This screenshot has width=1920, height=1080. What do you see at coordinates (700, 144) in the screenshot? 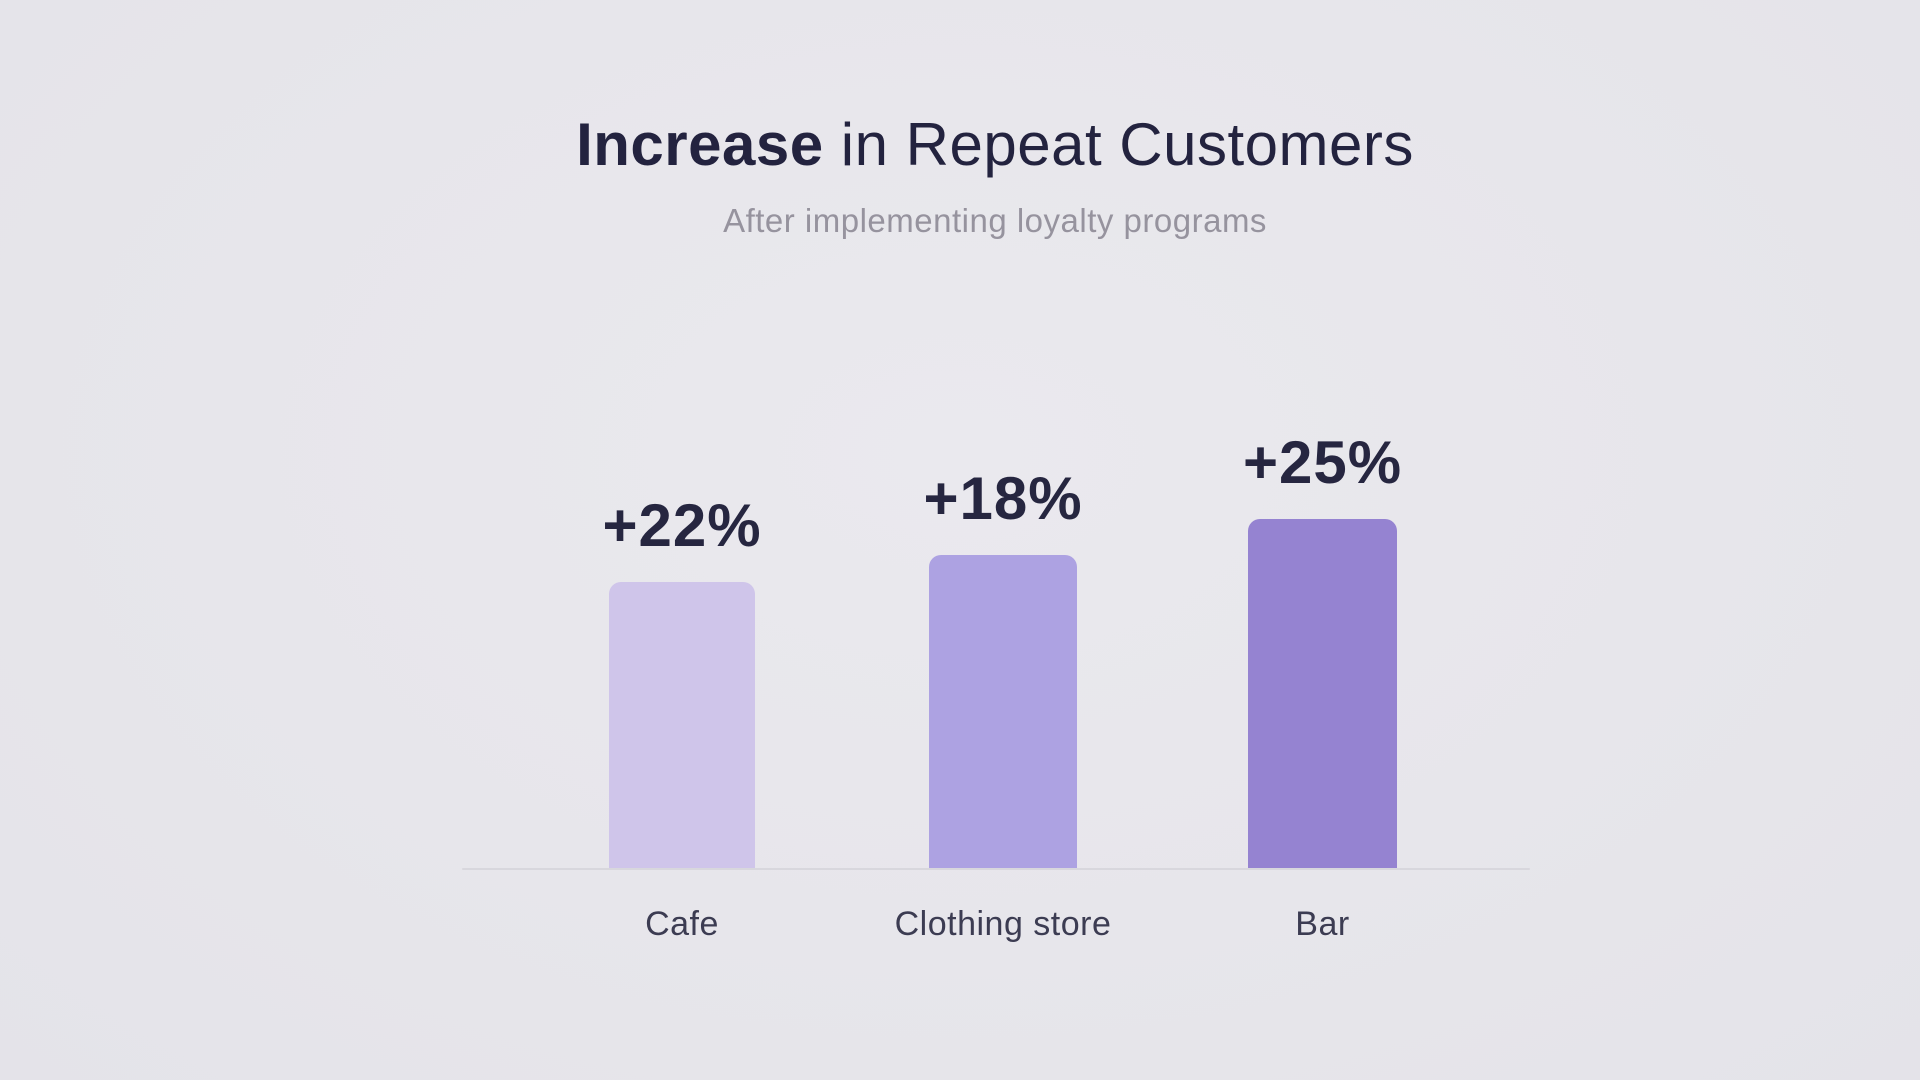
I see `chart-title-emphasis: Increase` at bounding box center [700, 144].